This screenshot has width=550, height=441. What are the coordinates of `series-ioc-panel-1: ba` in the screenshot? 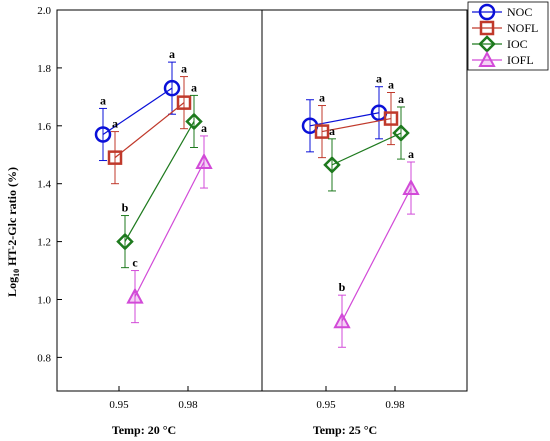 It's located at (159, 174).